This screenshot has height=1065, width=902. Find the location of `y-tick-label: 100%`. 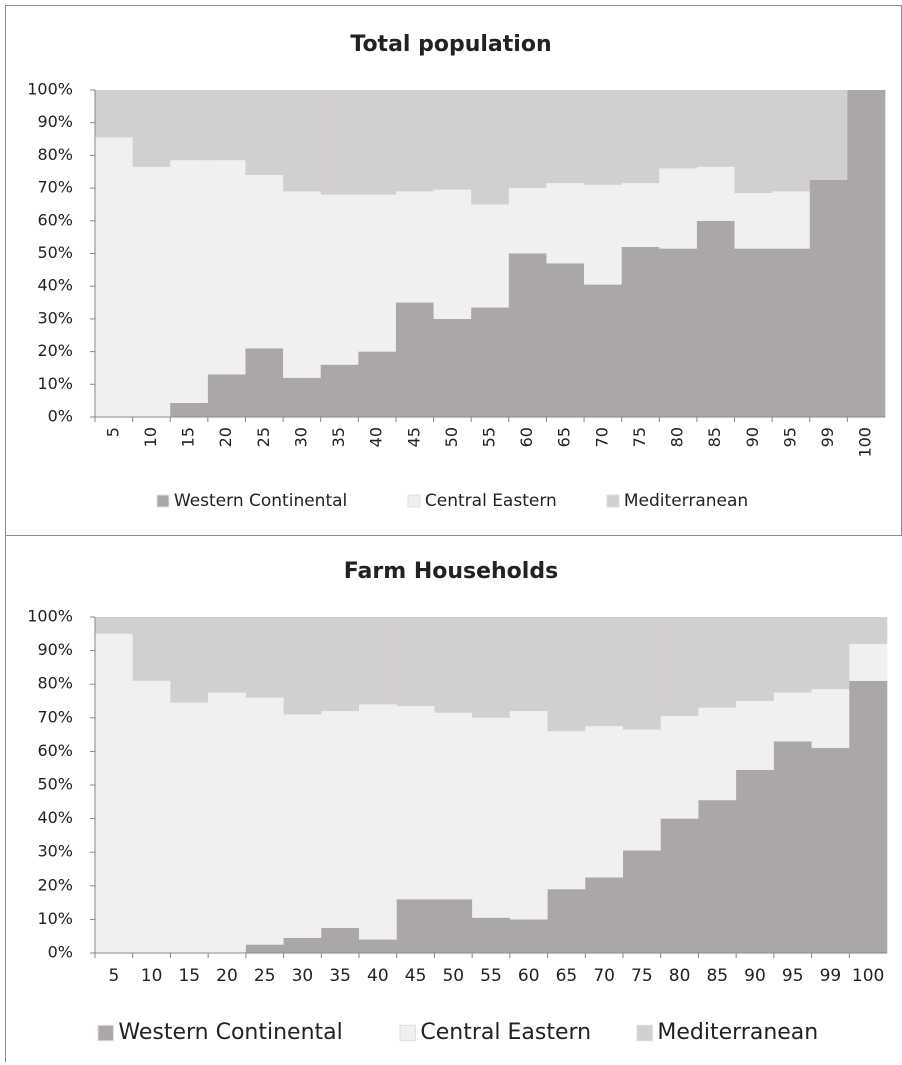

y-tick-label: 100% is located at coordinates (50, 89).